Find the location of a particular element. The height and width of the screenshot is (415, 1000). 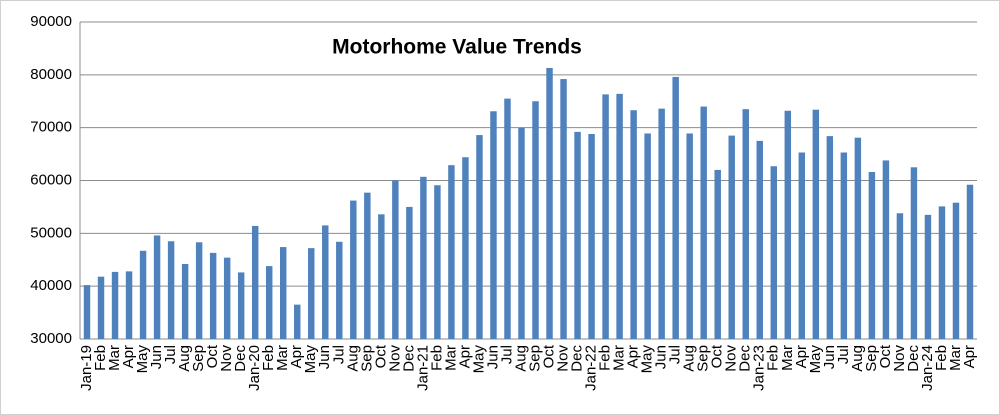

y-tick-label: 90000 is located at coordinates (51, 21).